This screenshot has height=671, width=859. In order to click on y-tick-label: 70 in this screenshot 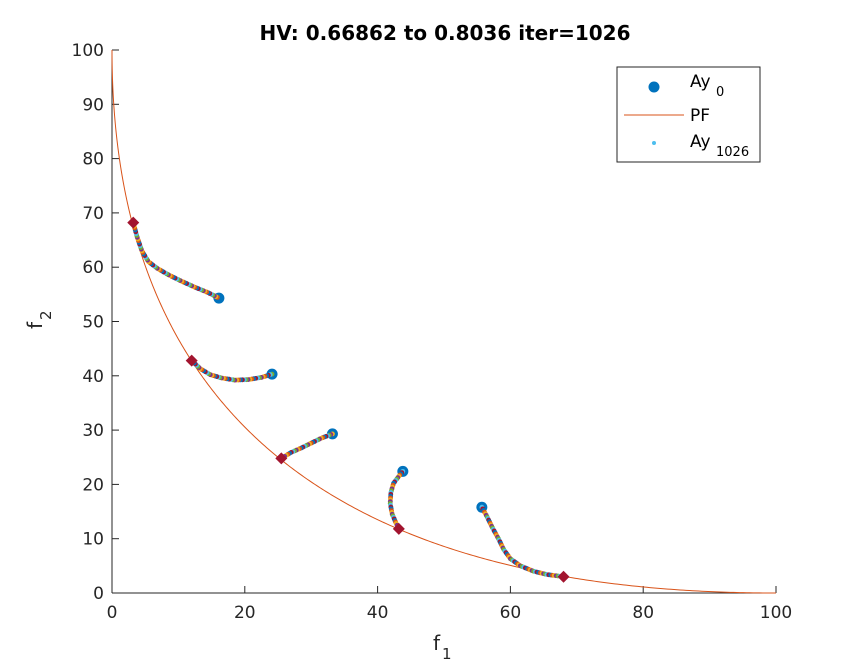, I will do `click(93, 214)`.